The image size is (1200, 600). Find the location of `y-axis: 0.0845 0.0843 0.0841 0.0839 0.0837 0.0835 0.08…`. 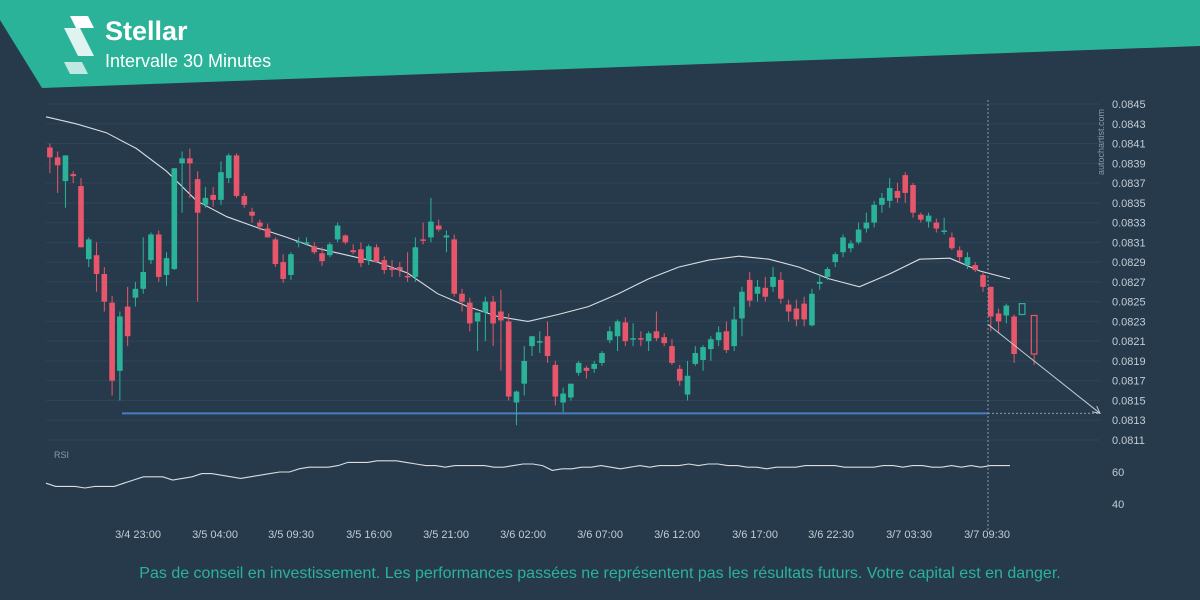

y-axis: 0.0845 0.0843 0.0841 0.0839 0.0837 0.0835 0.08… is located at coordinates (1129, 305).